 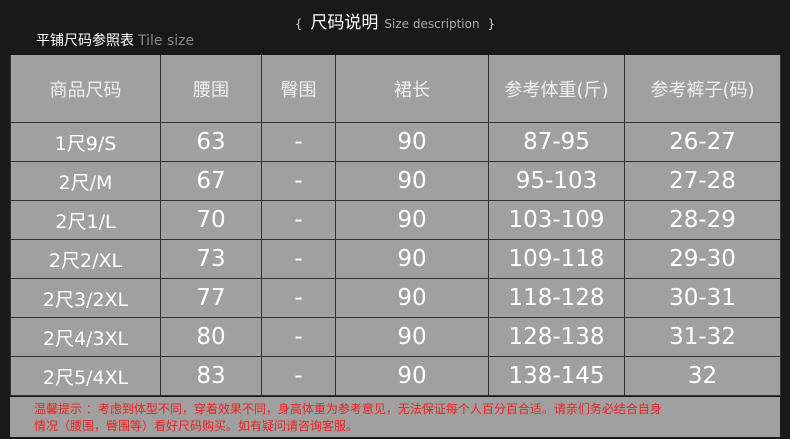 I want to click on table-cell: 2尺2/XL, so click(x=85, y=259).